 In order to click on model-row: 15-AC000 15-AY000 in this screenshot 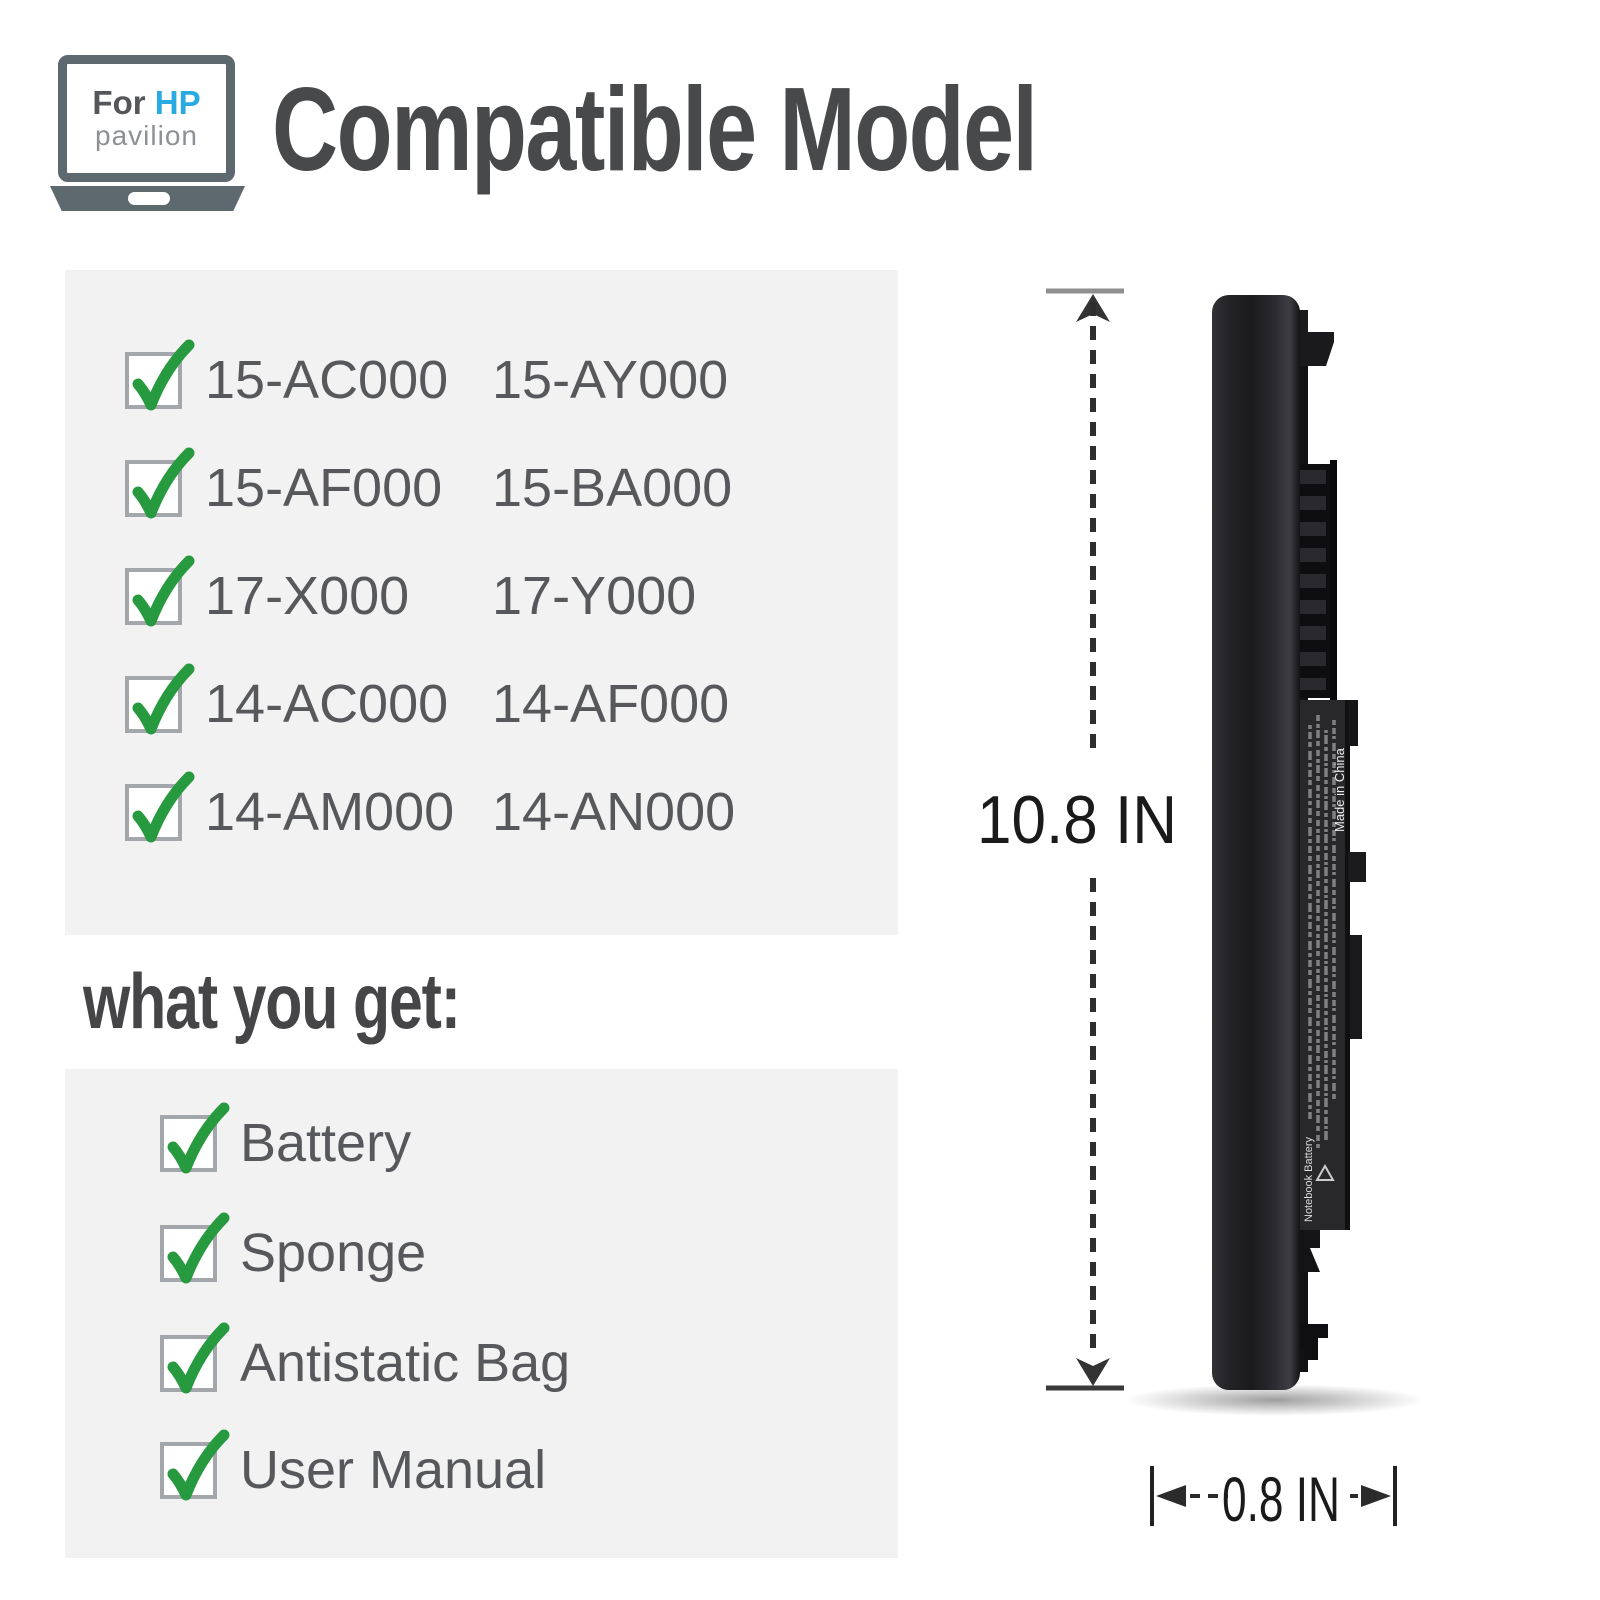, I will do `click(481, 374)`.